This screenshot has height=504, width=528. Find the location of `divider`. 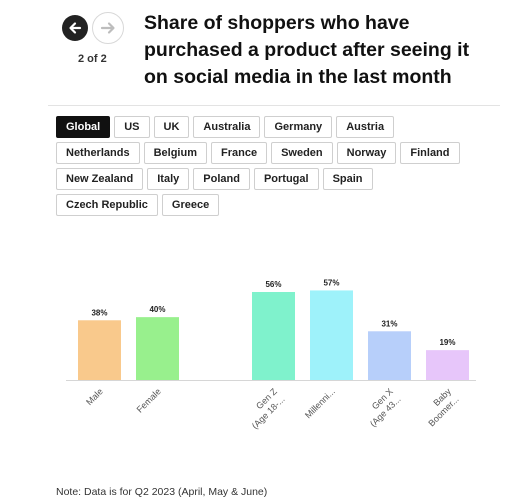

divider is located at coordinates (274, 105).